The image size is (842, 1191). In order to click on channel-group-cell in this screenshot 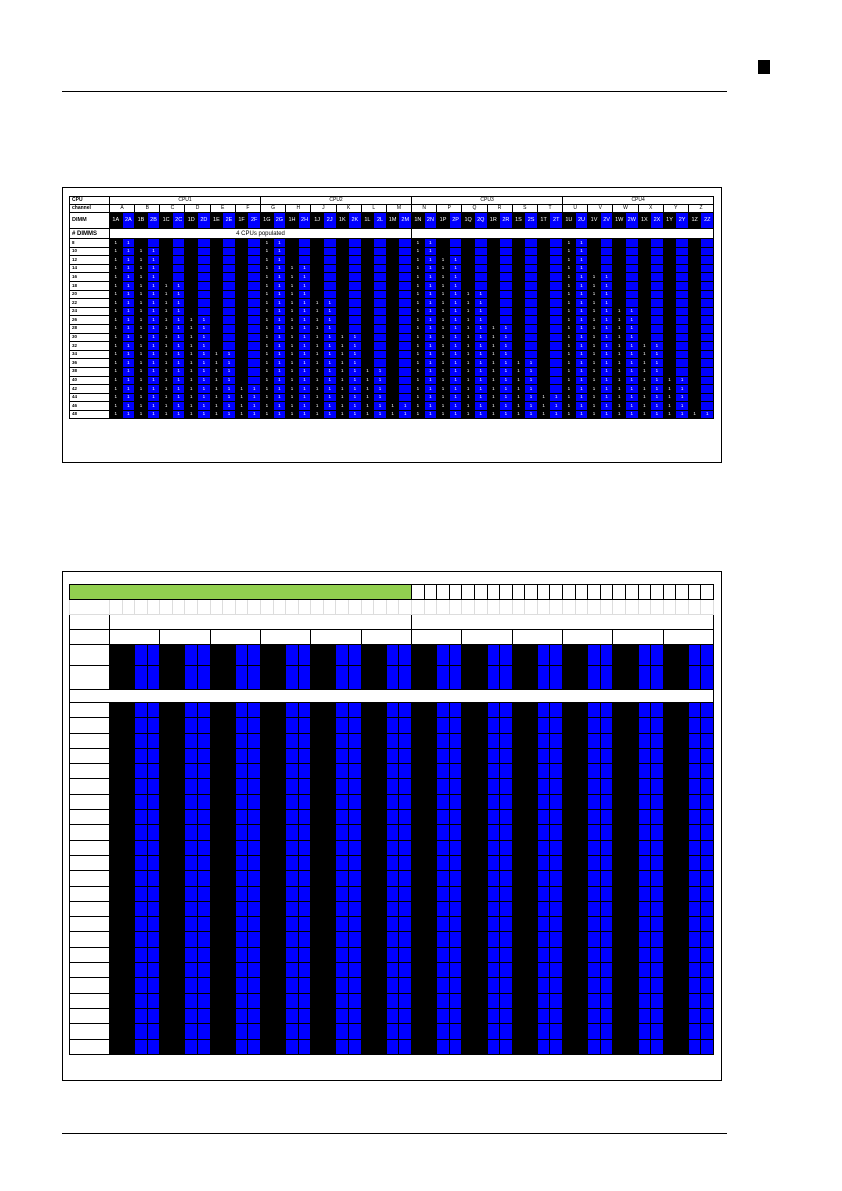, I will do `click(638, 637)`.